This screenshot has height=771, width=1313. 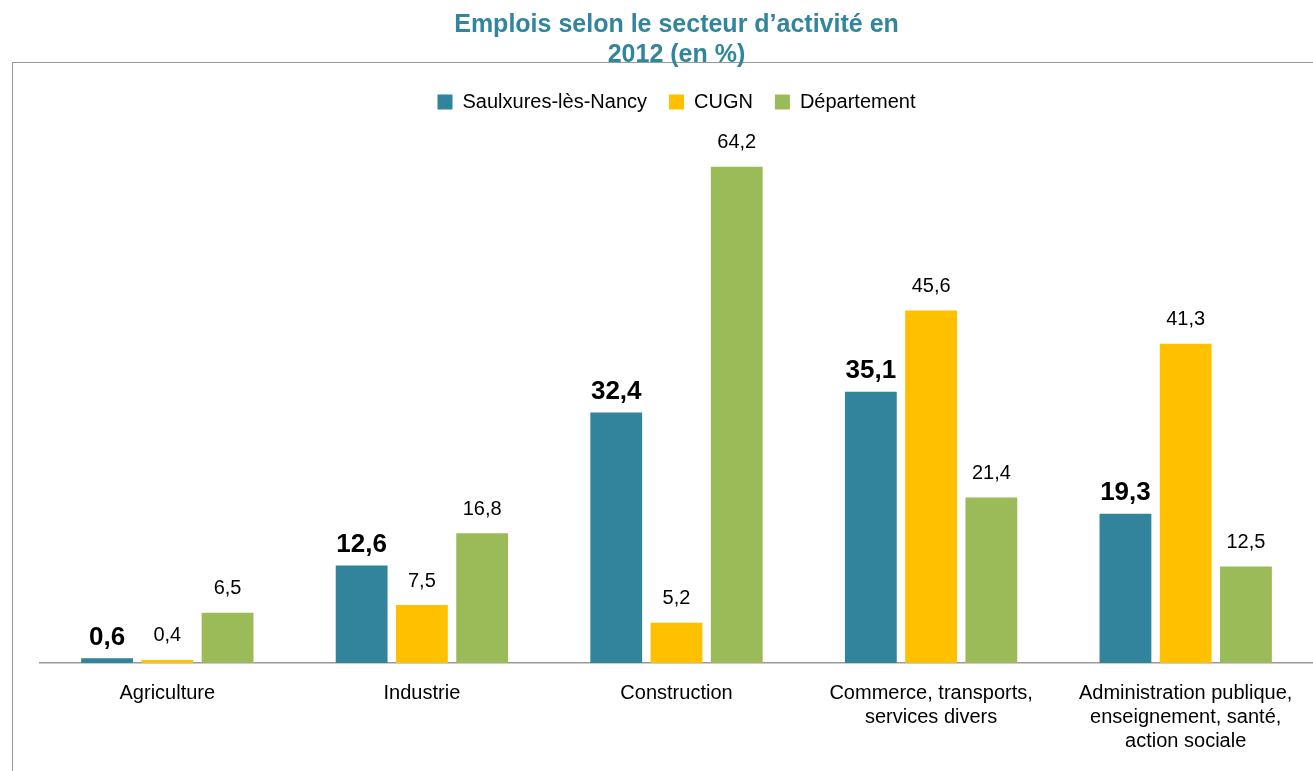 What do you see at coordinates (555, 100) in the screenshot?
I see `legend-label: Saulxures-lès-Nancy` at bounding box center [555, 100].